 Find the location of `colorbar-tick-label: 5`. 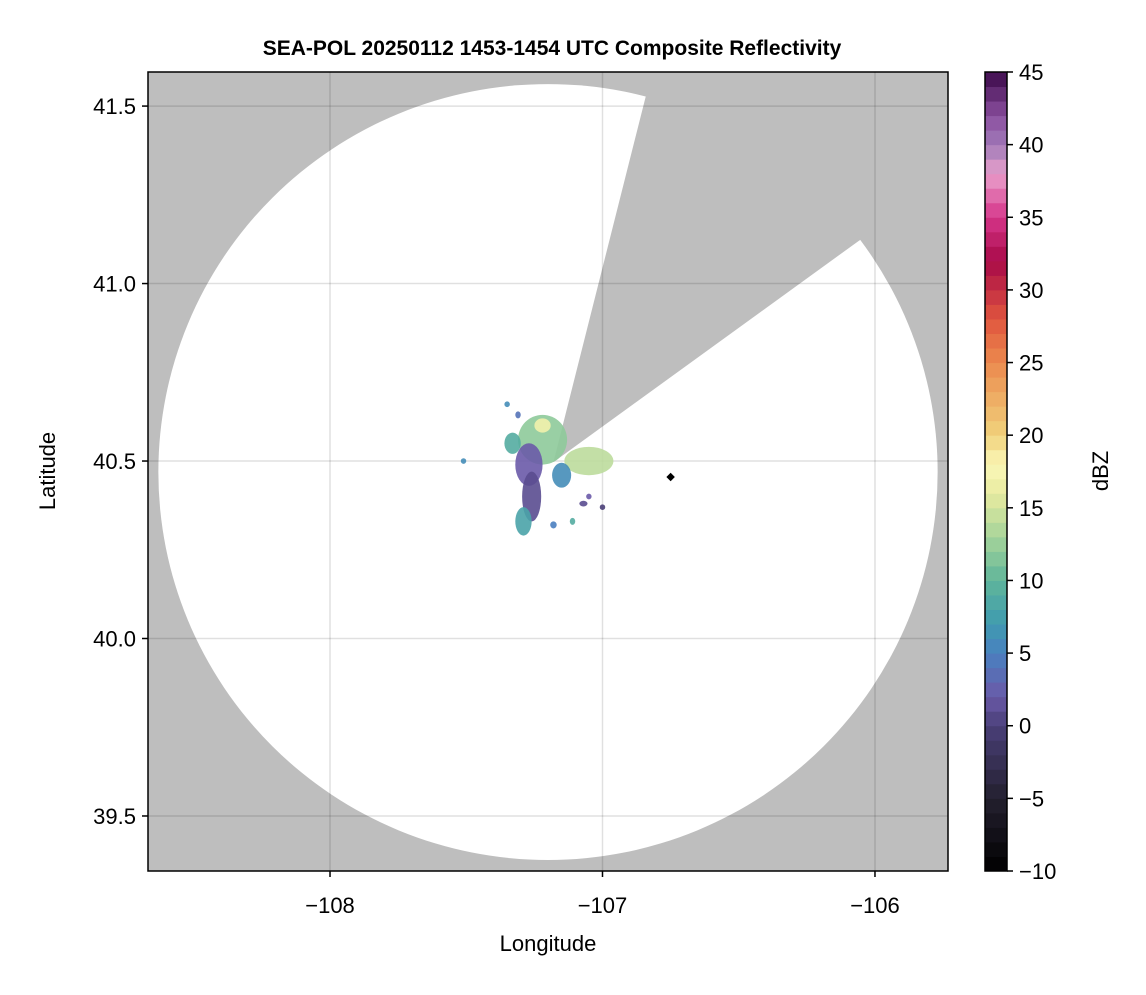

colorbar-tick-label: 5 is located at coordinates (1025, 653).